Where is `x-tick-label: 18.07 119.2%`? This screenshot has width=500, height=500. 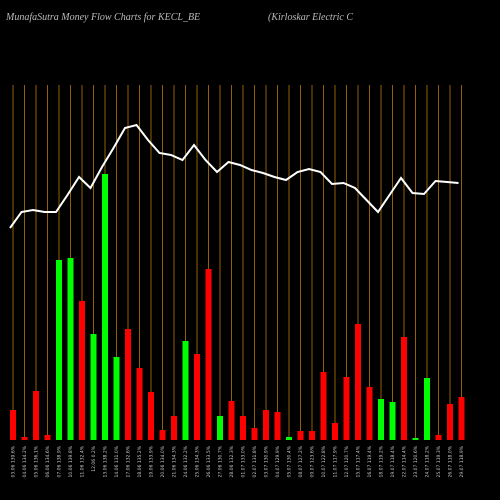 x-tick-label: 18.07 119.2% is located at coordinates (382, 461).